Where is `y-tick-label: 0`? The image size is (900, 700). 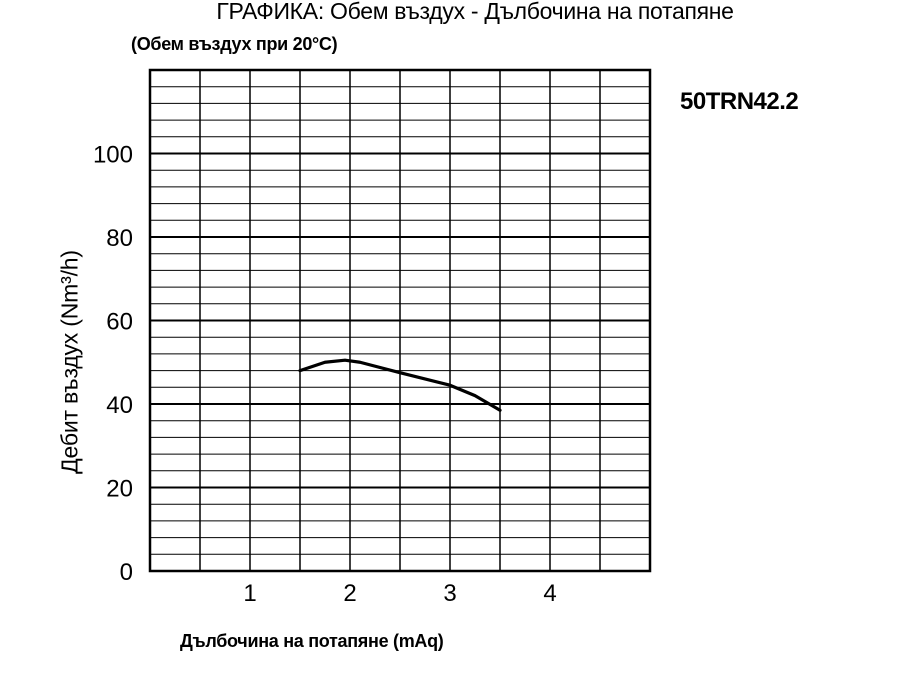 y-tick-label: 0 is located at coordinates (126, 572).